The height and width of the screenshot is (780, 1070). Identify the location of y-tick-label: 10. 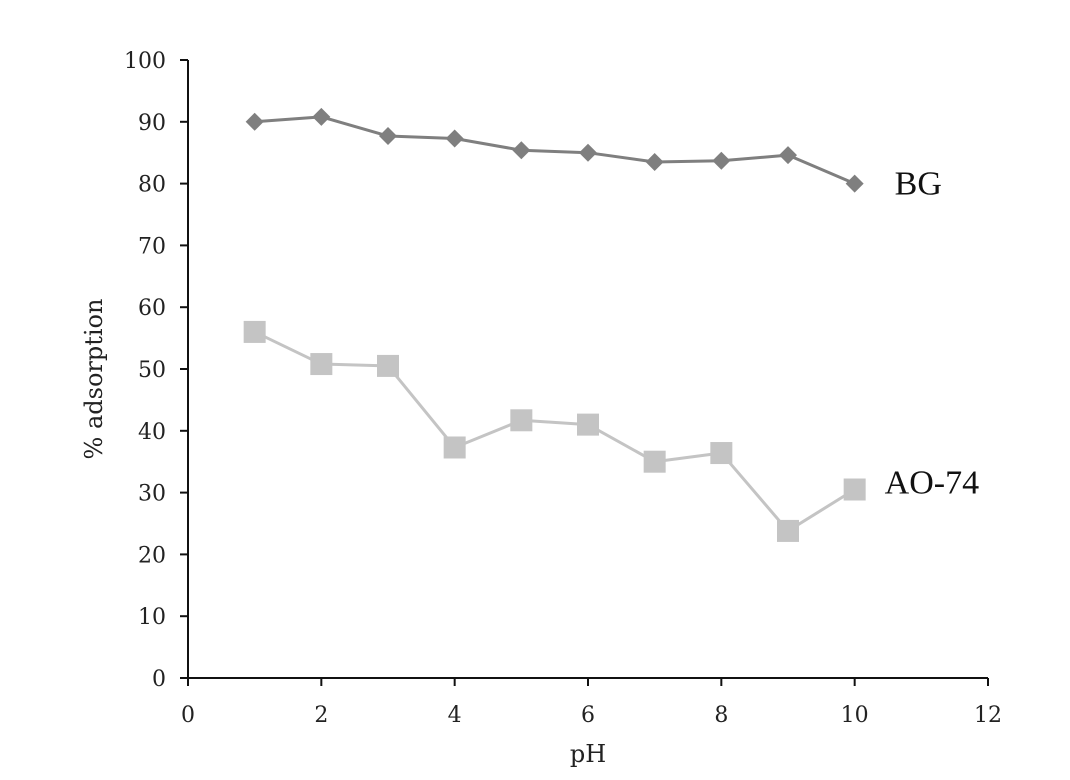
(152, 617).